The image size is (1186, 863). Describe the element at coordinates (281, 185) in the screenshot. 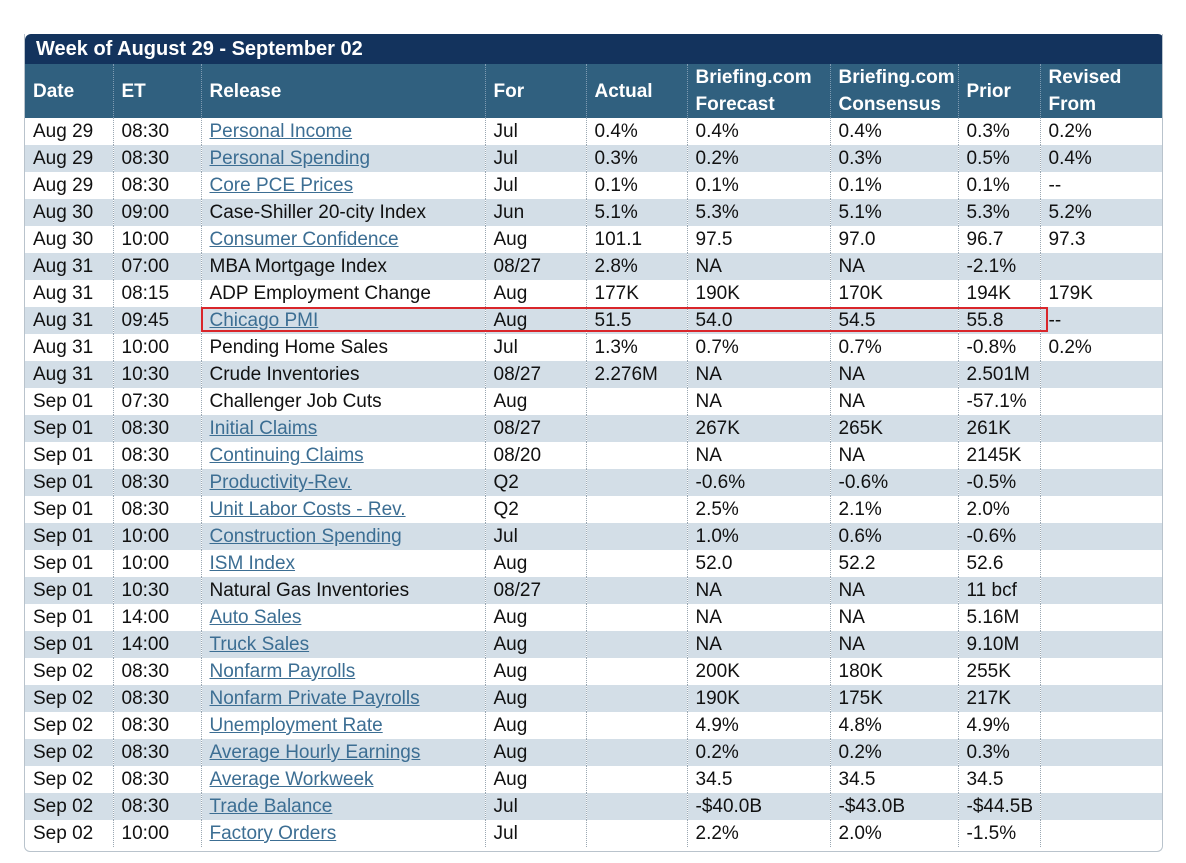

I see `release-link: Core PCE Prices` at that location.